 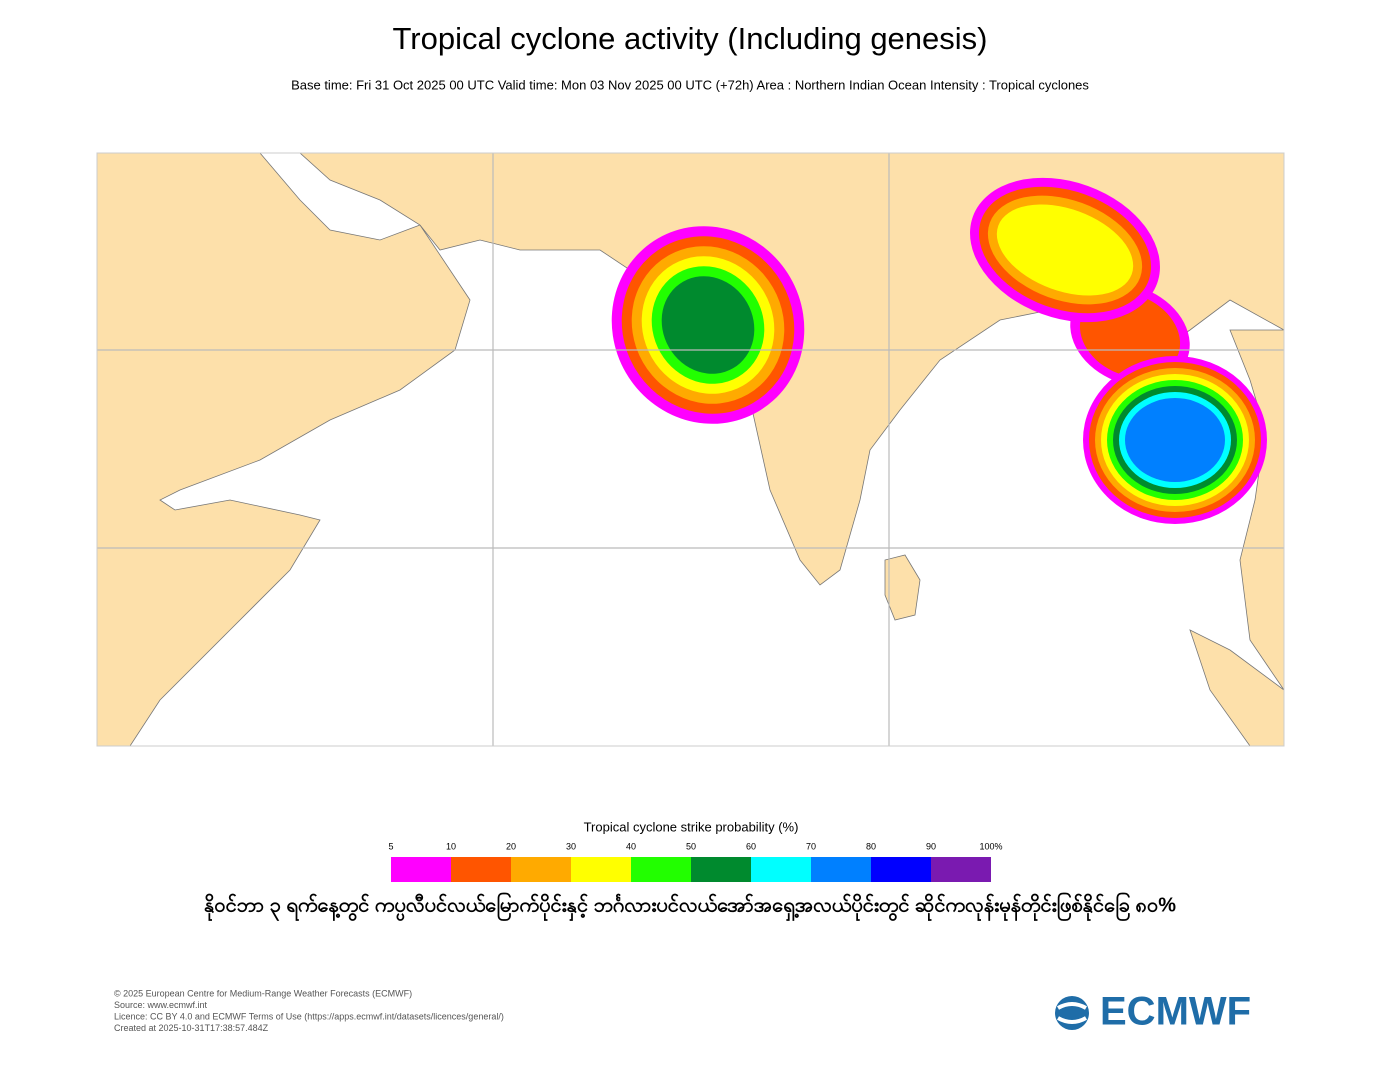 I want to click on colorbar: 5 10 20 30 40 50 60 70 80 90 100%, so click(x=695, y=861).